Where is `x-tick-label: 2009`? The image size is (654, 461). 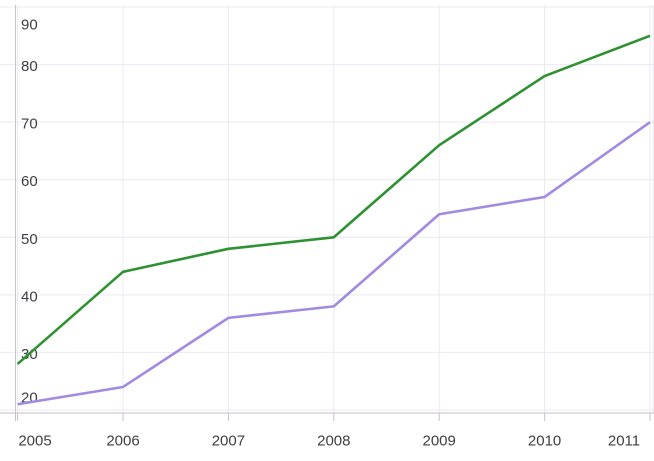
x-tick-label: 2009 is located at coordinates (439, 441).